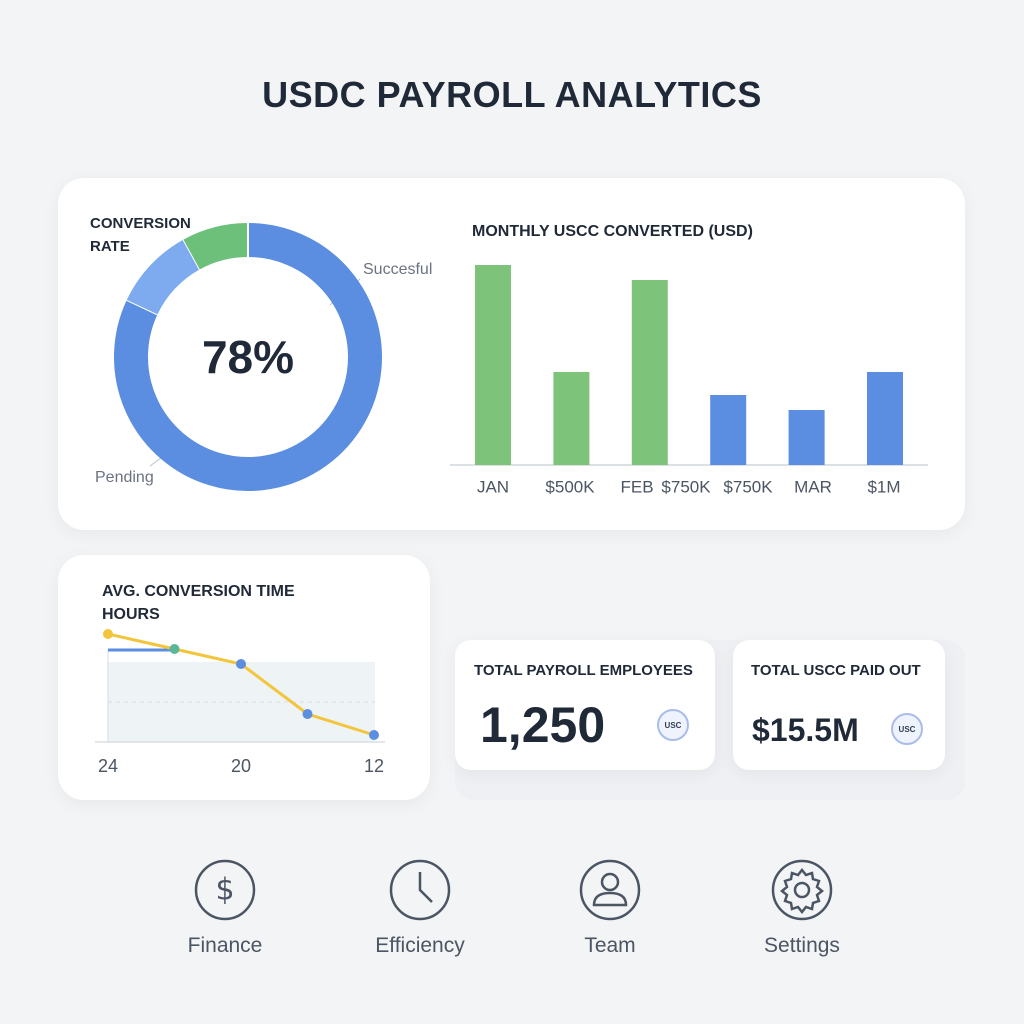 The image size is (1024, 1024). What do you see at coordinates (570, 486) in the screenshot?
I see `x-tick-label: $500K` at bounding box center [570, 486].